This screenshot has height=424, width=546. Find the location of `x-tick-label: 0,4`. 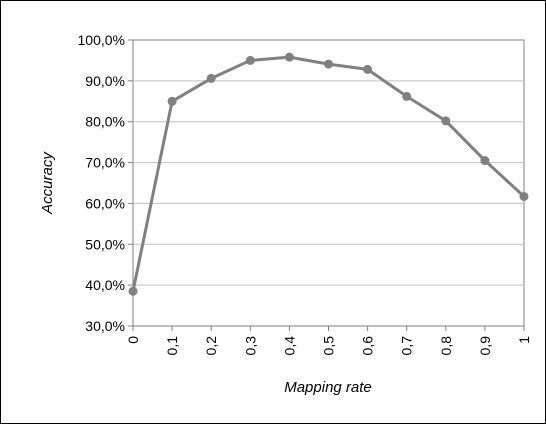

x-tick-label: 0,4 is located at coordinates (289, 346).